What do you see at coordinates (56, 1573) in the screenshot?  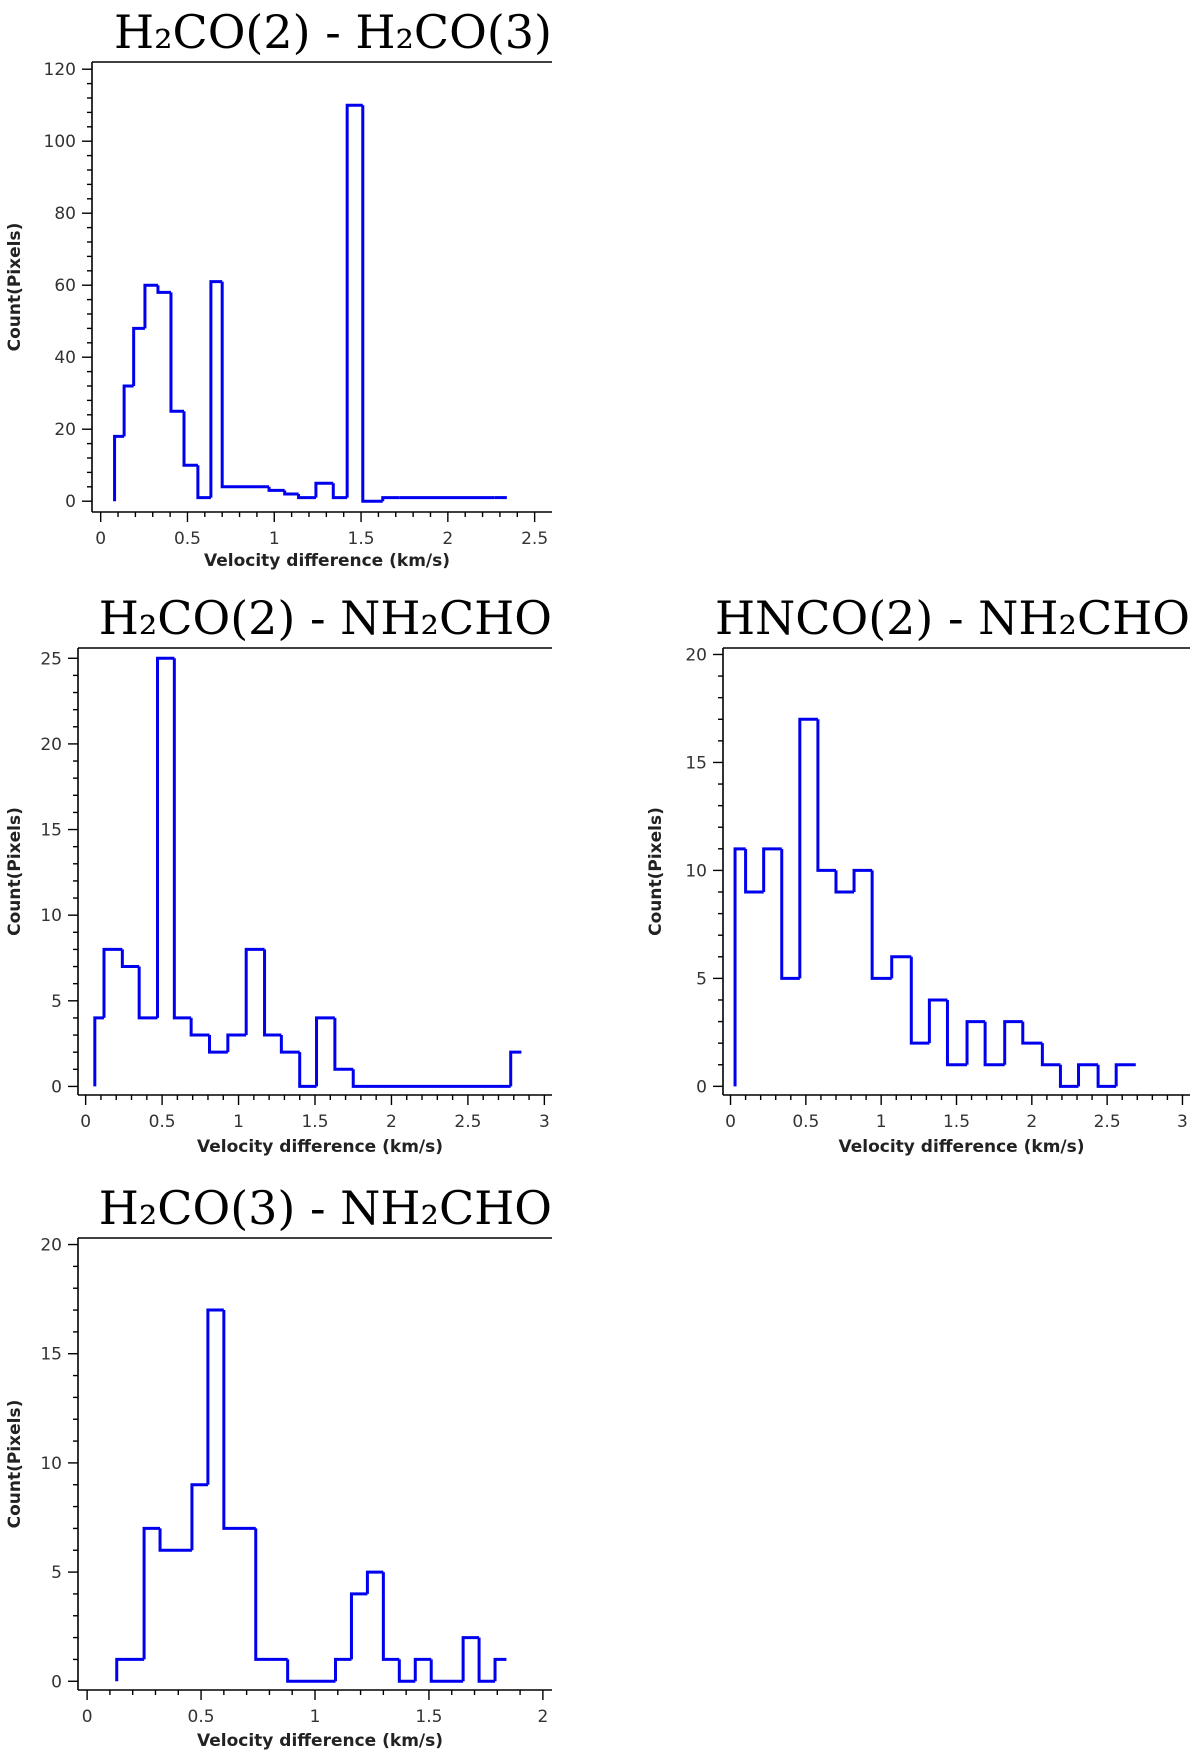 I see `y-tick-label: 5` at bounding box center [56, 1573].